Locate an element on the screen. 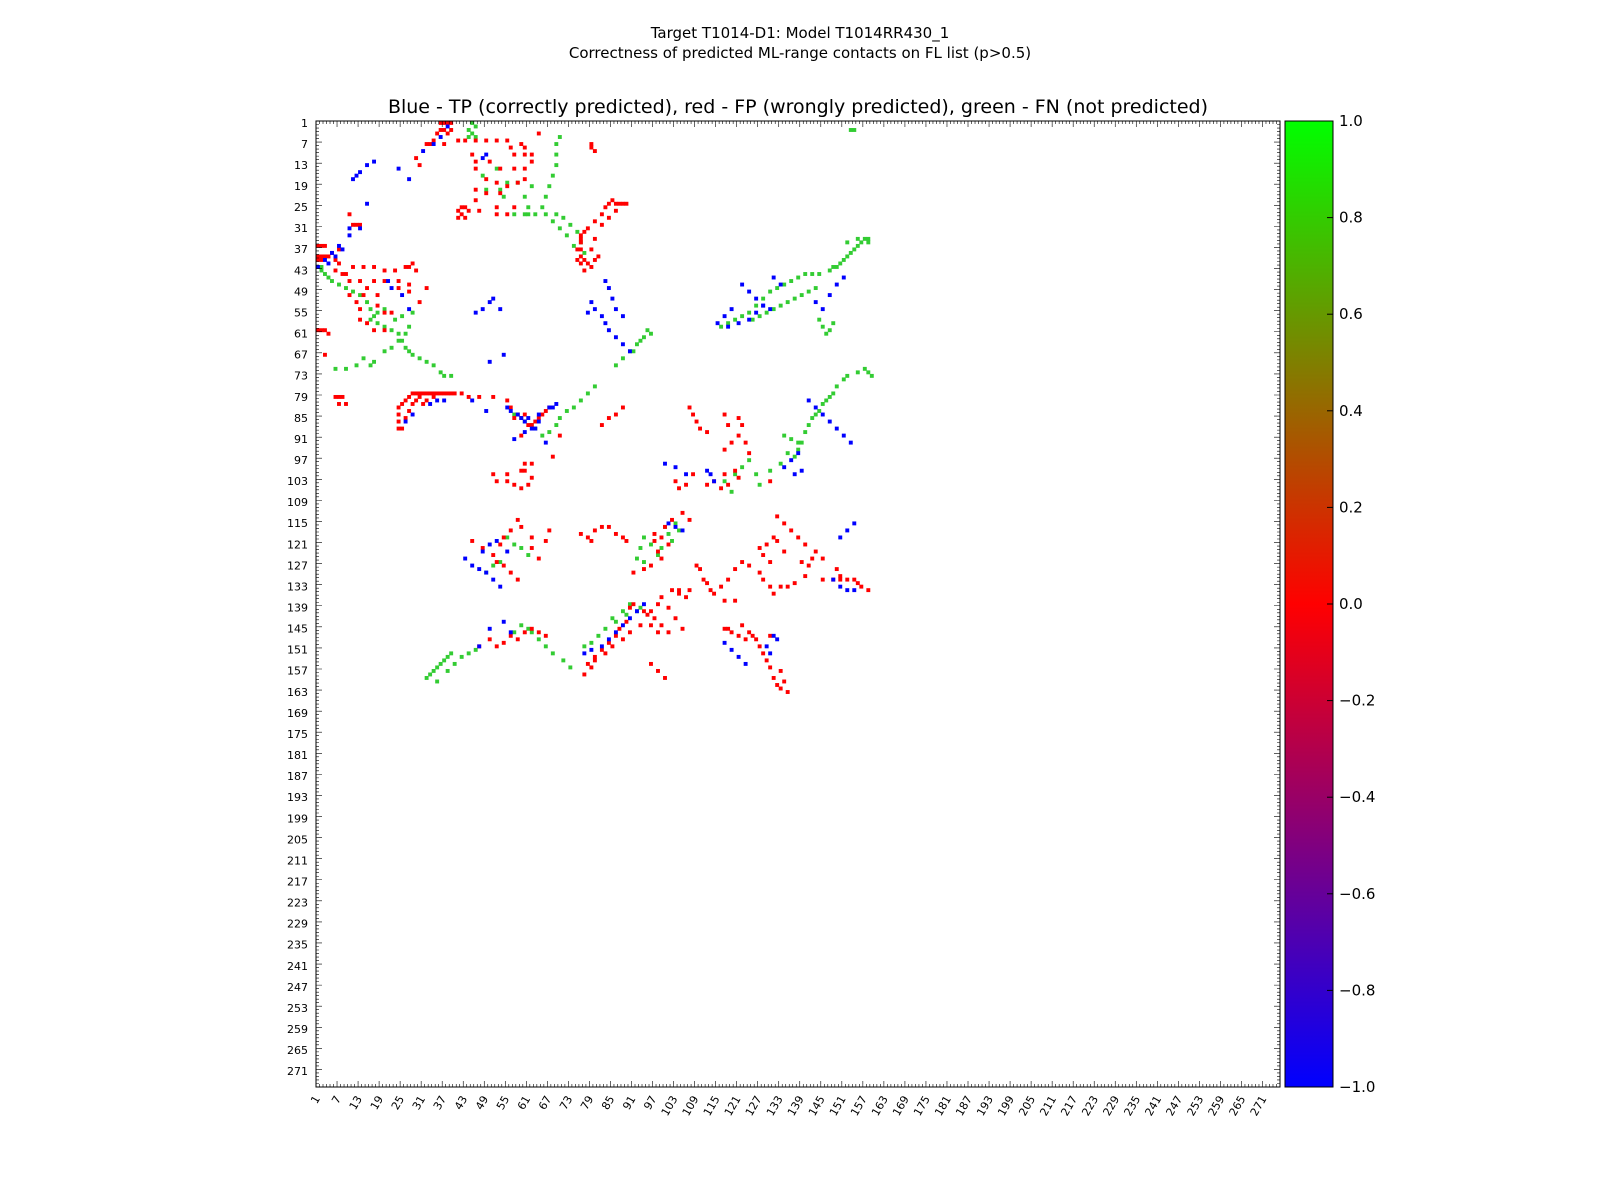 This screenshot has width=1600, height=1200. x-tick-label: 55 is located at coordinates (503, 1103).